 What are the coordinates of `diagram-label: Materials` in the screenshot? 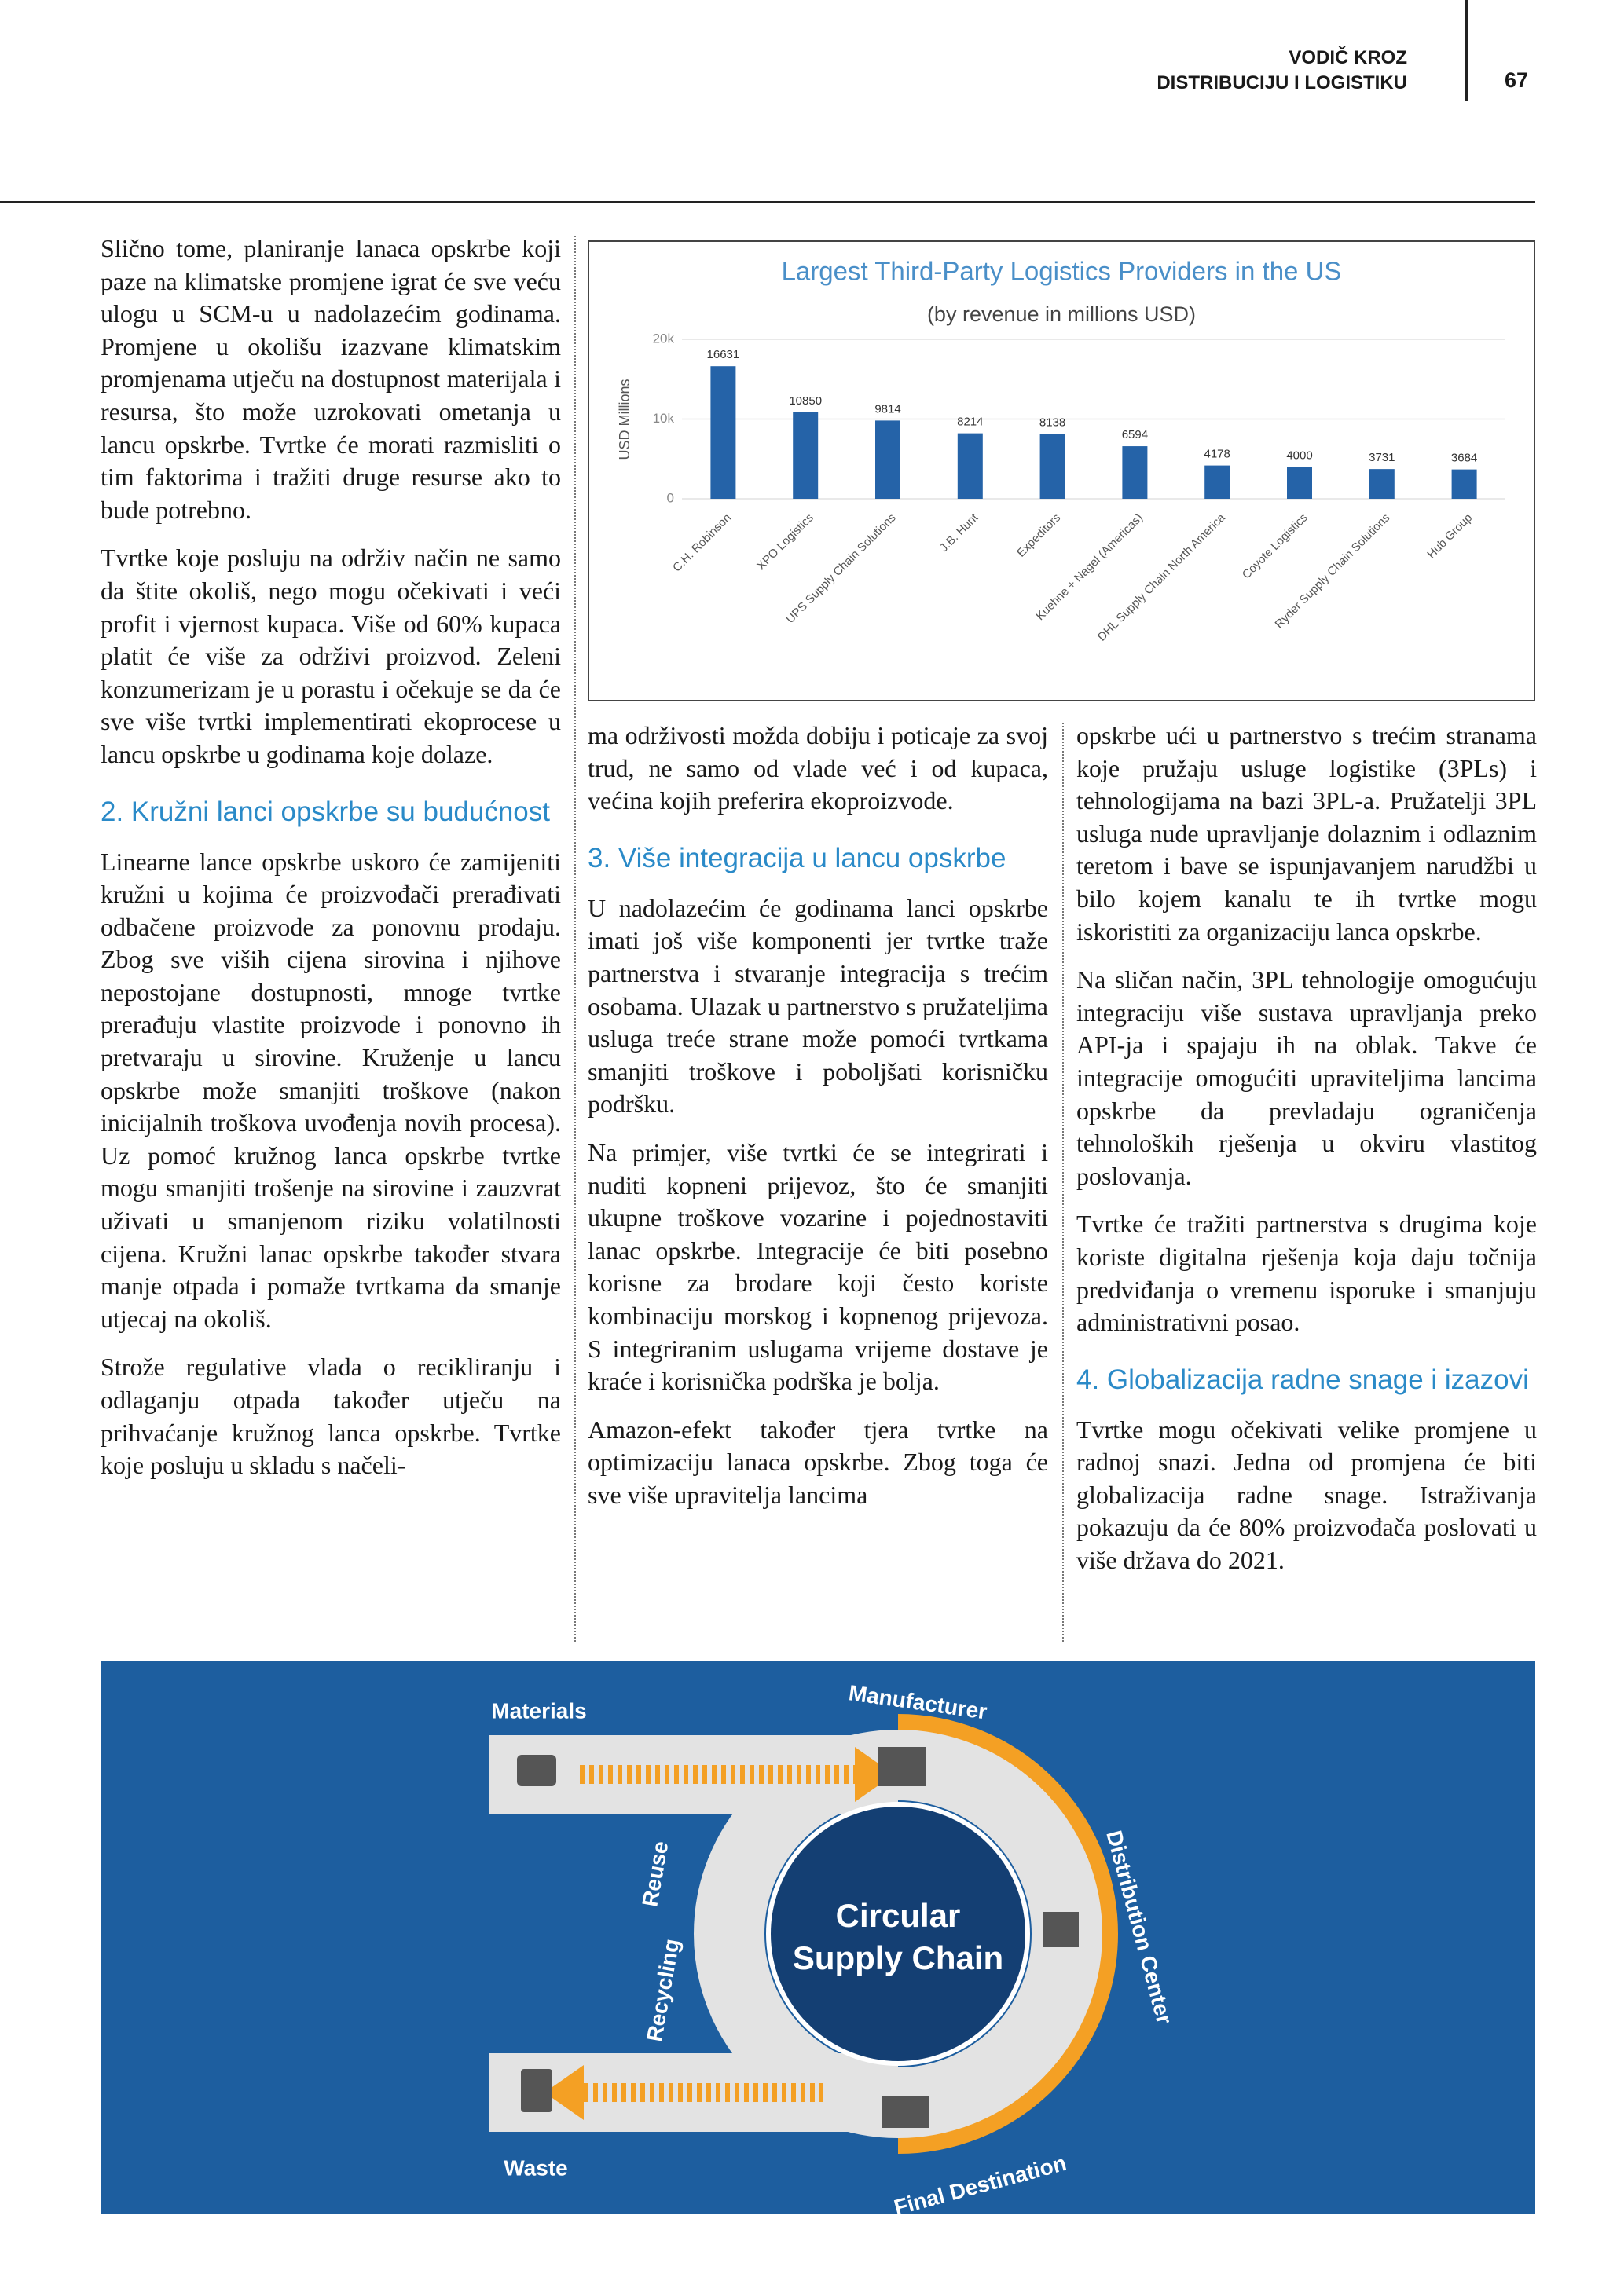 It's located at (538, 1710).